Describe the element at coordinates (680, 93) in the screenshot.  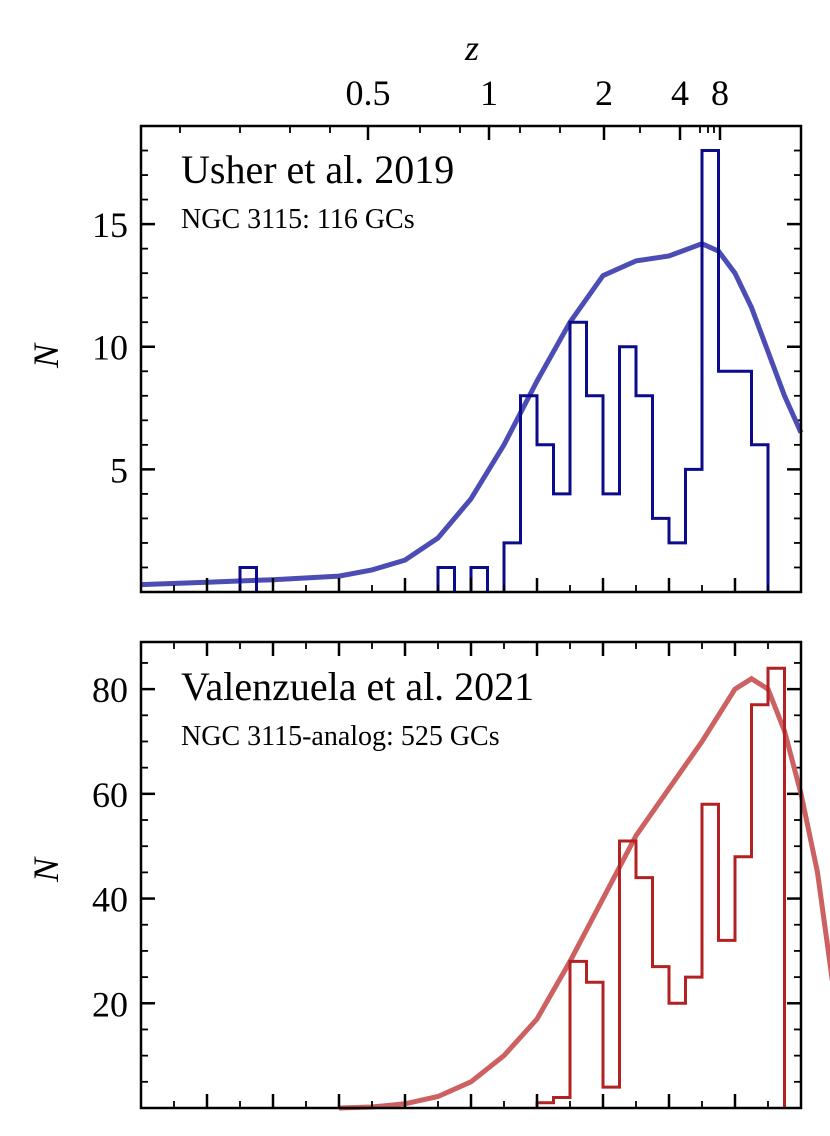
I see `top-tick-label-4: 4` at that location.